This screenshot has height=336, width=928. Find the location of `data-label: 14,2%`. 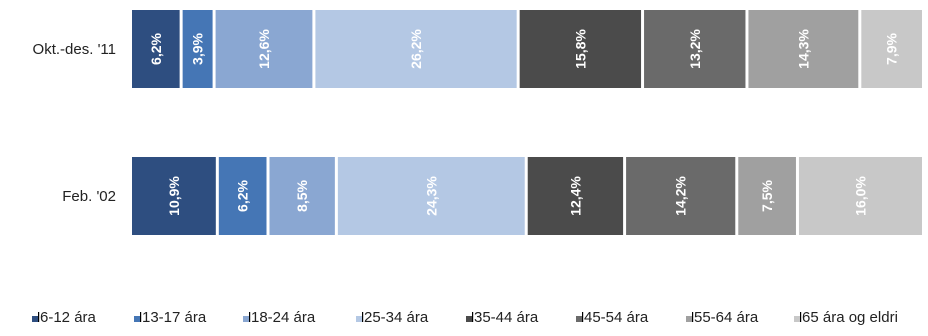

data-label: 14,2% is located at coordinates (681, 196).